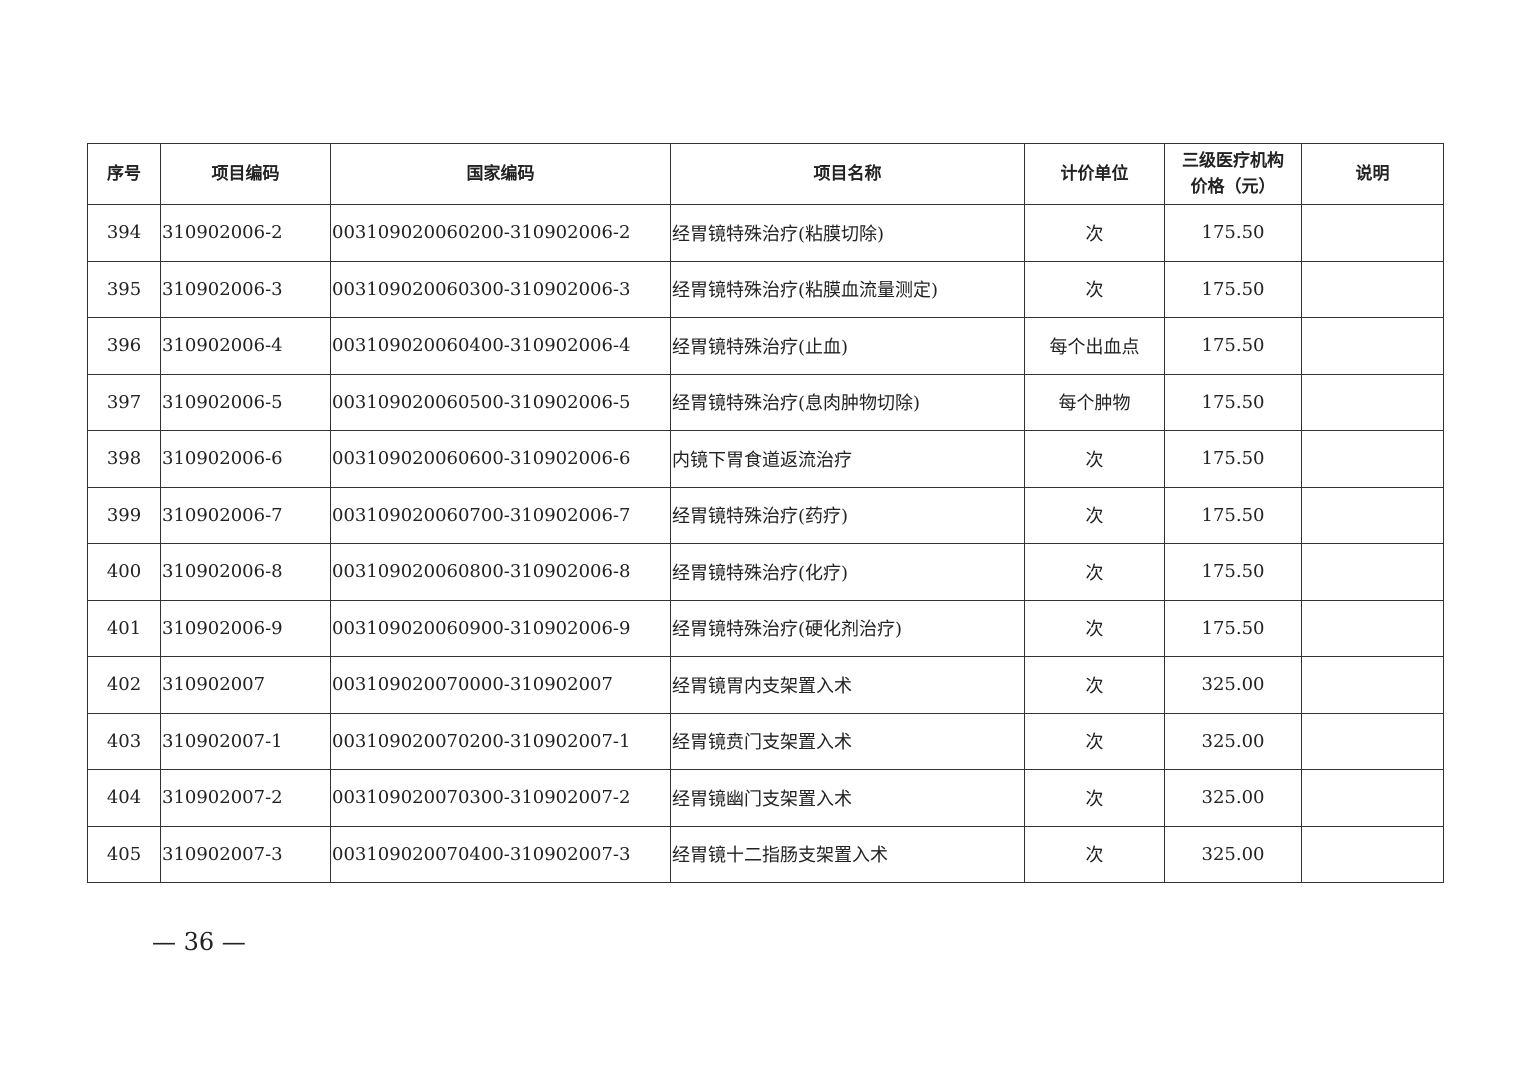  Describe the element at coordinates (124, 346) in the screenshot. I see `cell-no: 396` at that location.